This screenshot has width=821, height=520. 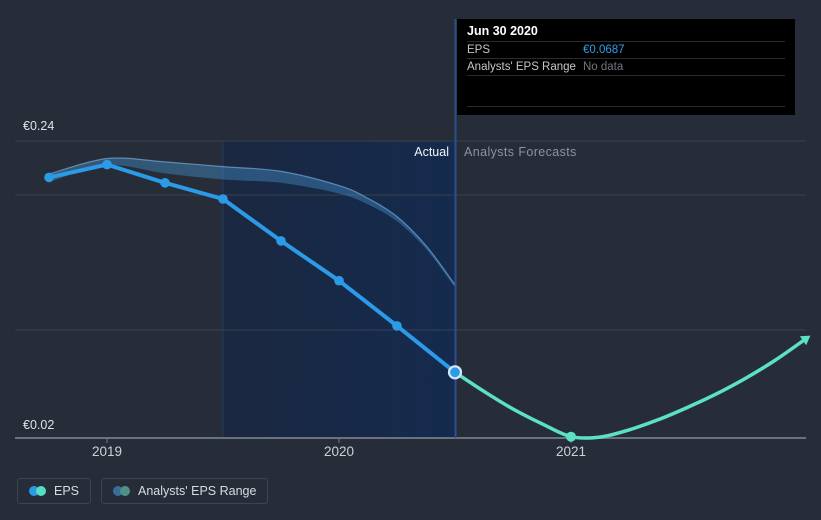 What do you see at coordinates (604, 50) in the screenshot?
I see `tooltip-eps-value: €0.0687` at bounding box center [604, 50].